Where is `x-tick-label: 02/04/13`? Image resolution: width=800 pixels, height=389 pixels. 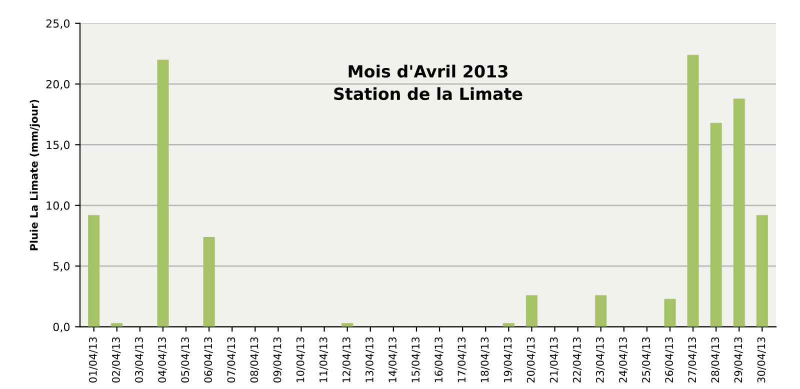 x-tick-label: 02/04/13 is located at coordinates (116, 360).